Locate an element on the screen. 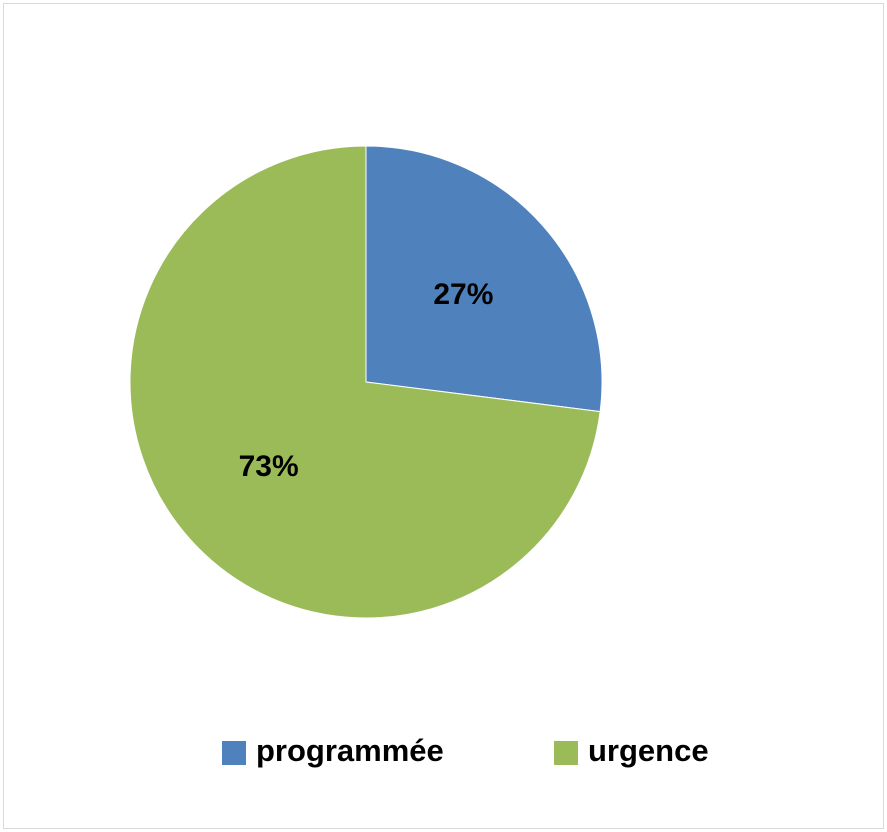  data-label: 27% is located at coordinates (463, 294).